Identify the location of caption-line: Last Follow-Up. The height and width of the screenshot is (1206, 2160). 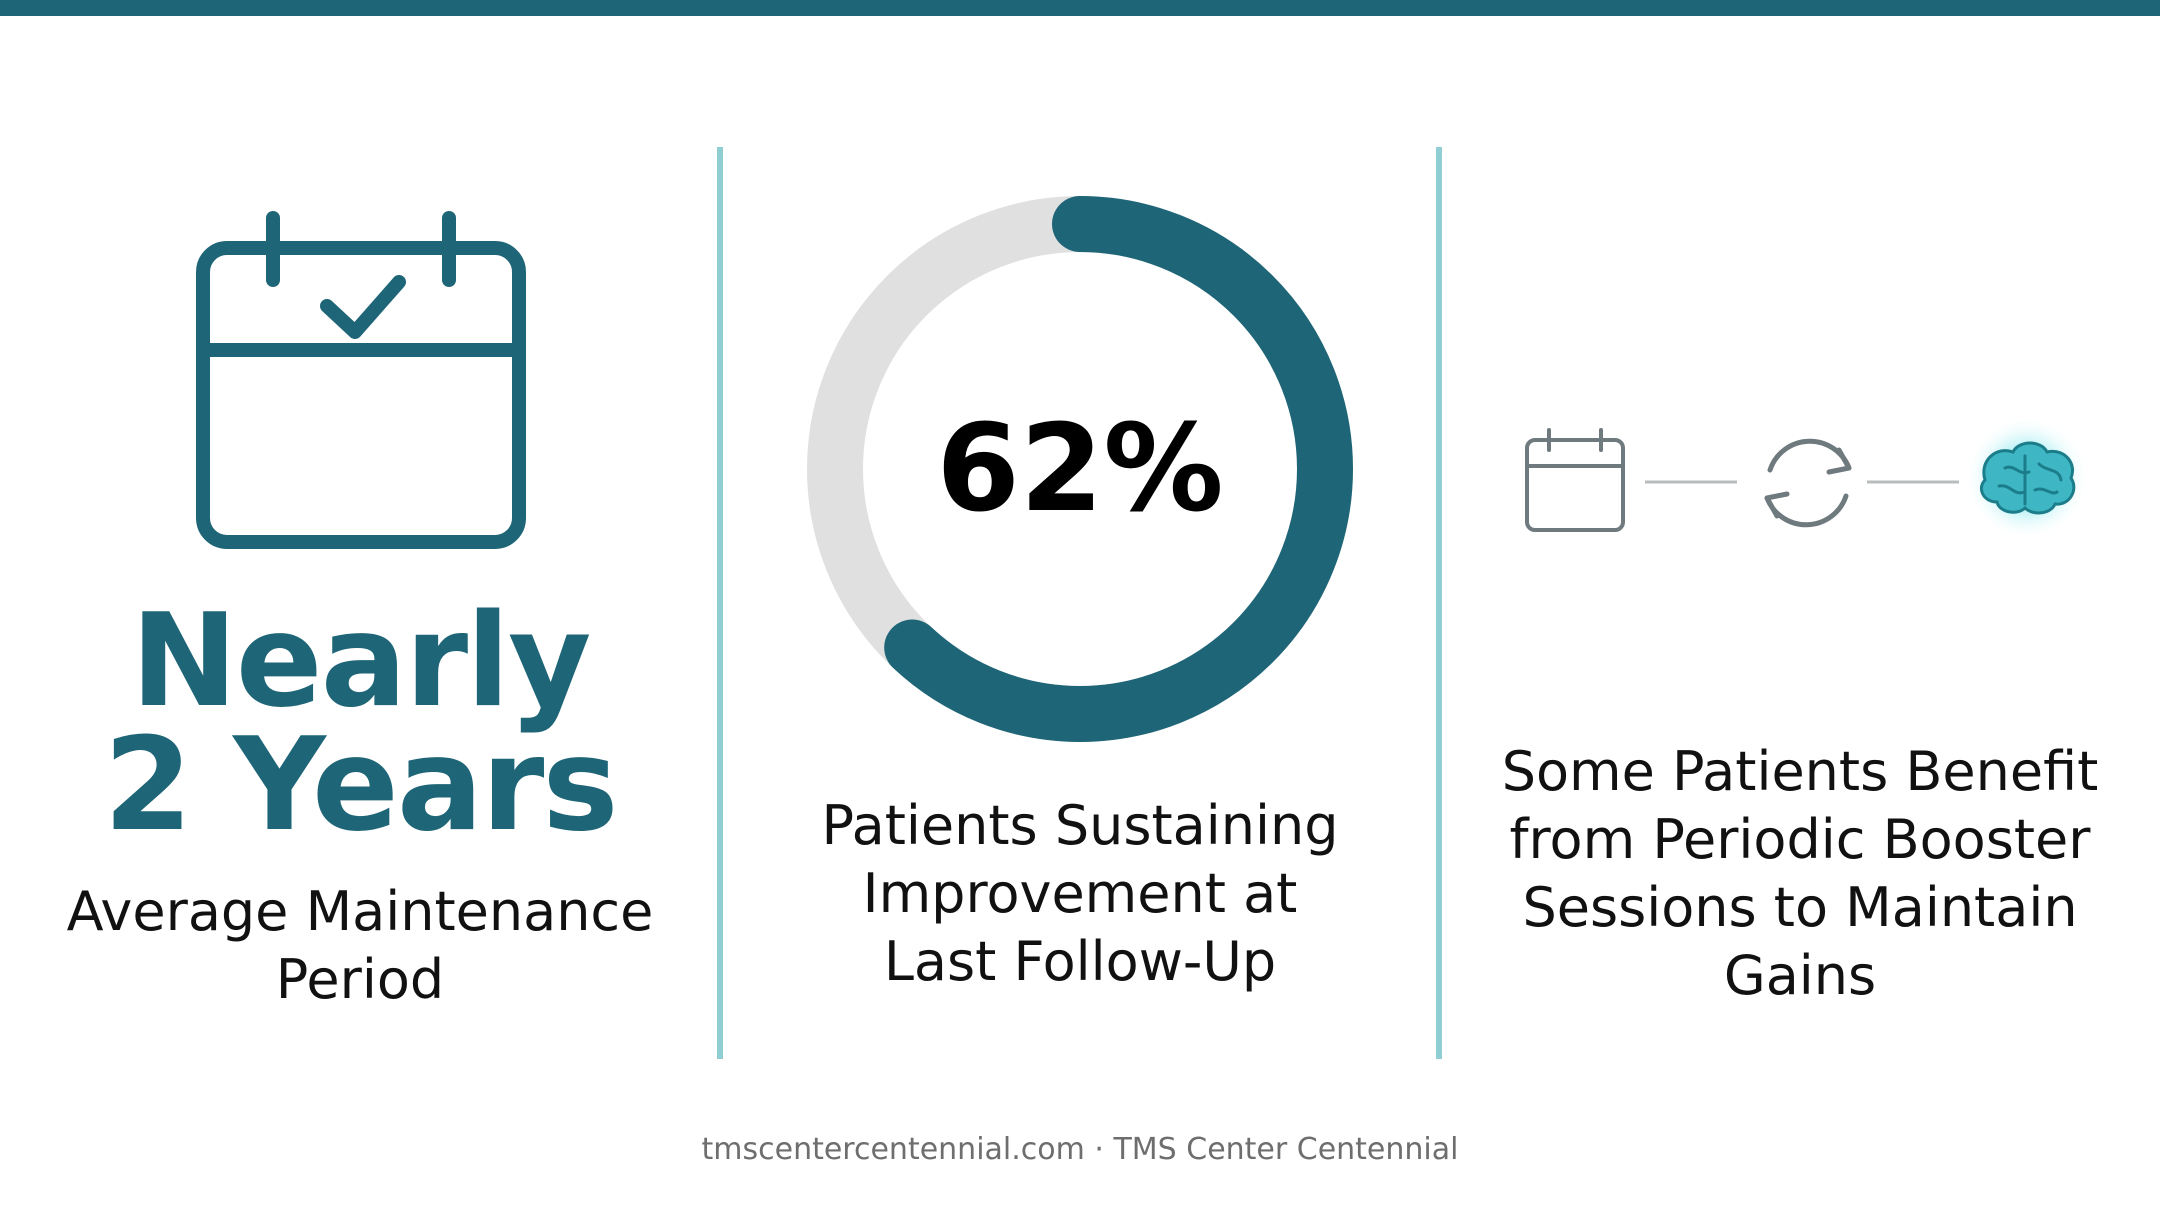
(1080, 961).